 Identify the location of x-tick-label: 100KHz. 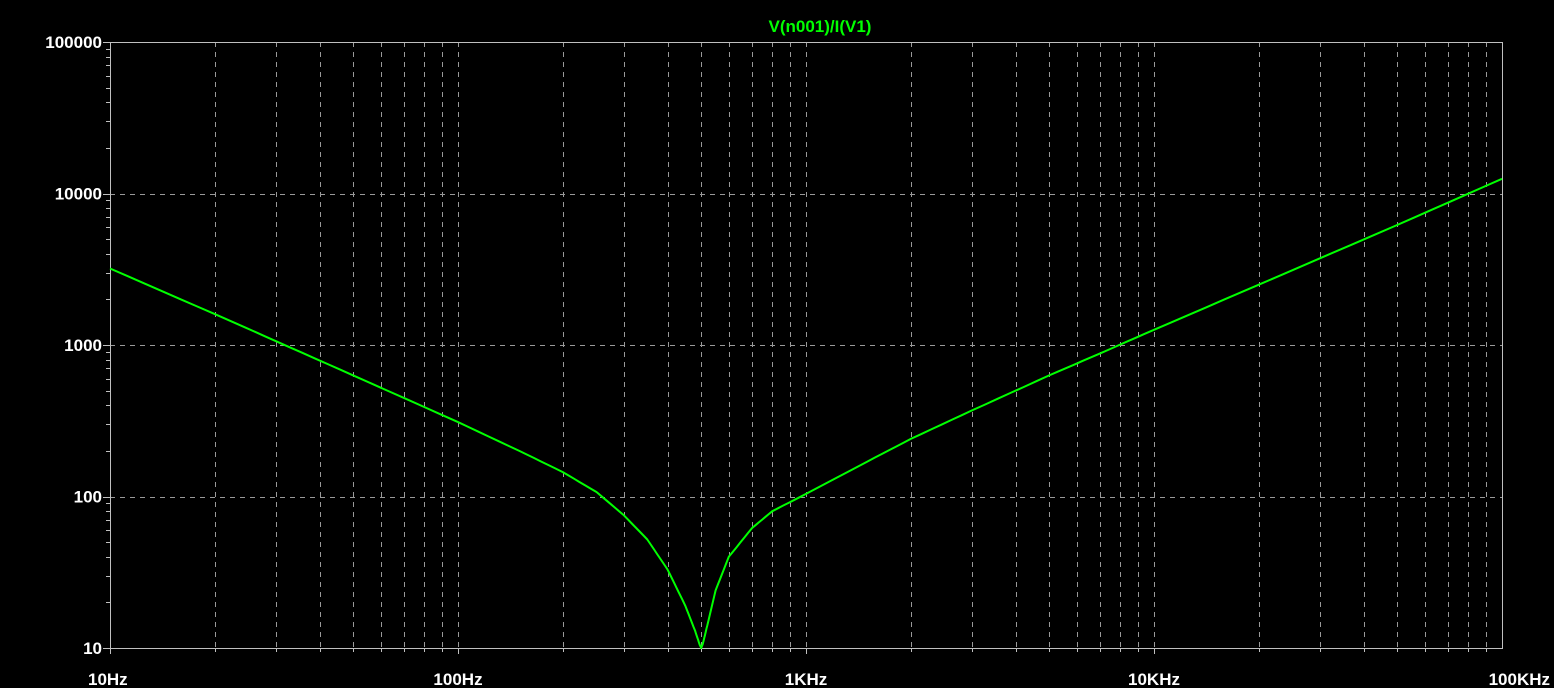
(1519, 679).